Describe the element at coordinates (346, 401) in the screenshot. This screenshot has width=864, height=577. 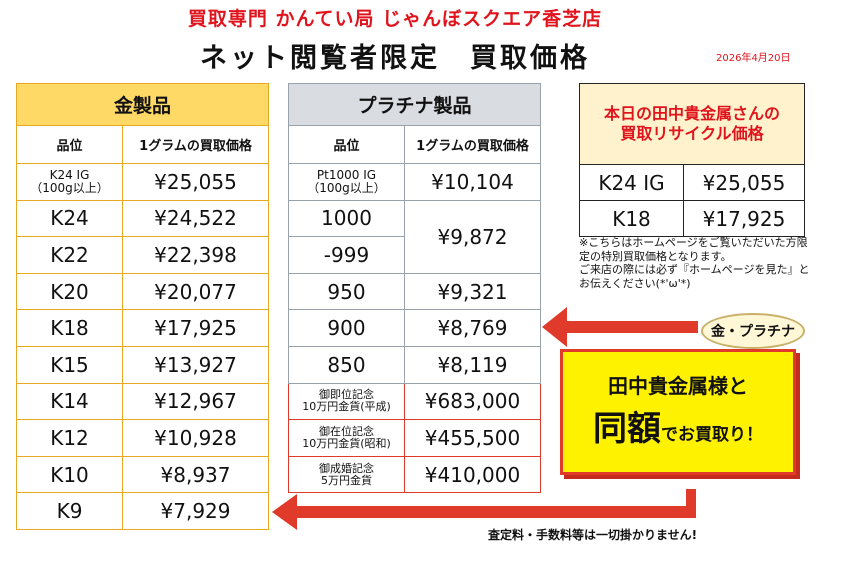
I see `coin-name: 御即位記念 10万円金貨(平成)` at that location.